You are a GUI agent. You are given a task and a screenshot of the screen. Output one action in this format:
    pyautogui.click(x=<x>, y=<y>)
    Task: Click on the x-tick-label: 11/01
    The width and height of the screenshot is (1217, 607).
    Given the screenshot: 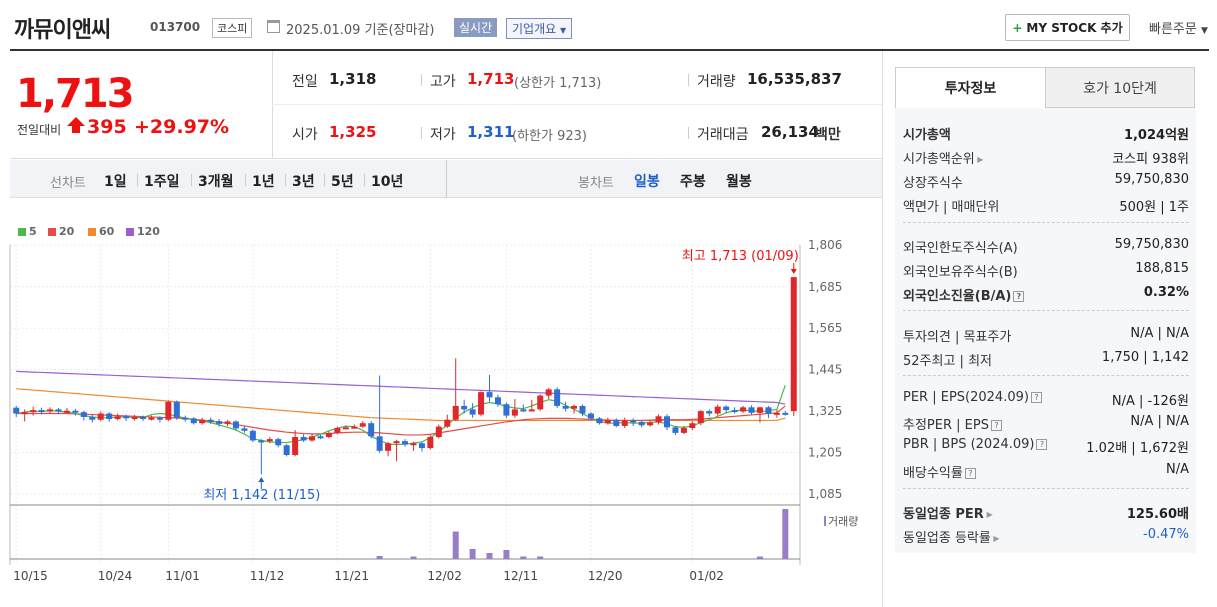 What is the action you would take?
    pyautogui.click(x=182, y=576)
    